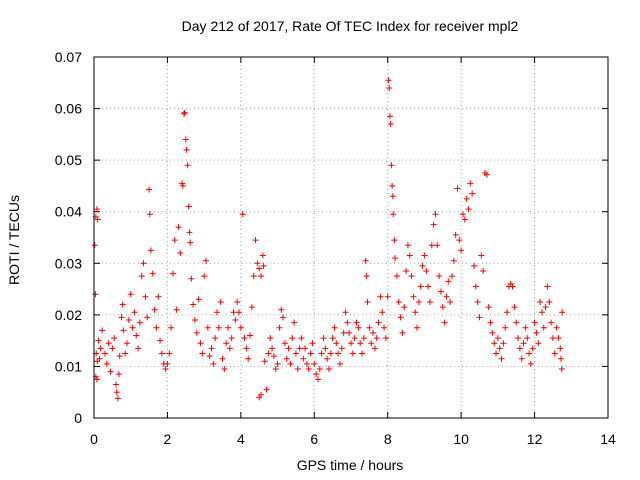  I want to click on x-tick-labels: 0 2 4 6 8 10 12 14, so click(353, 439).